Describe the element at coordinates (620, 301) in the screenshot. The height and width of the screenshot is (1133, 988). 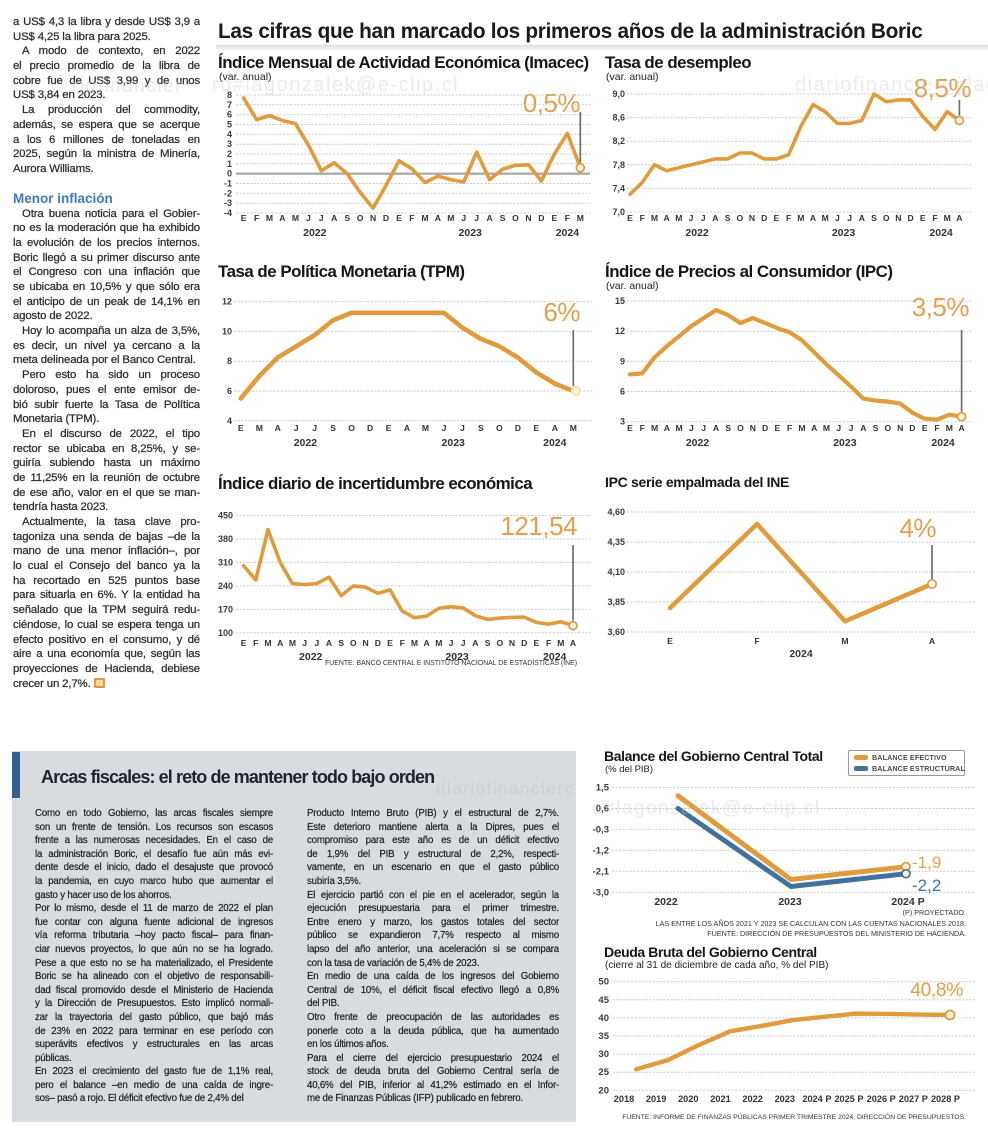
I see `svg-text: 15` at that location.